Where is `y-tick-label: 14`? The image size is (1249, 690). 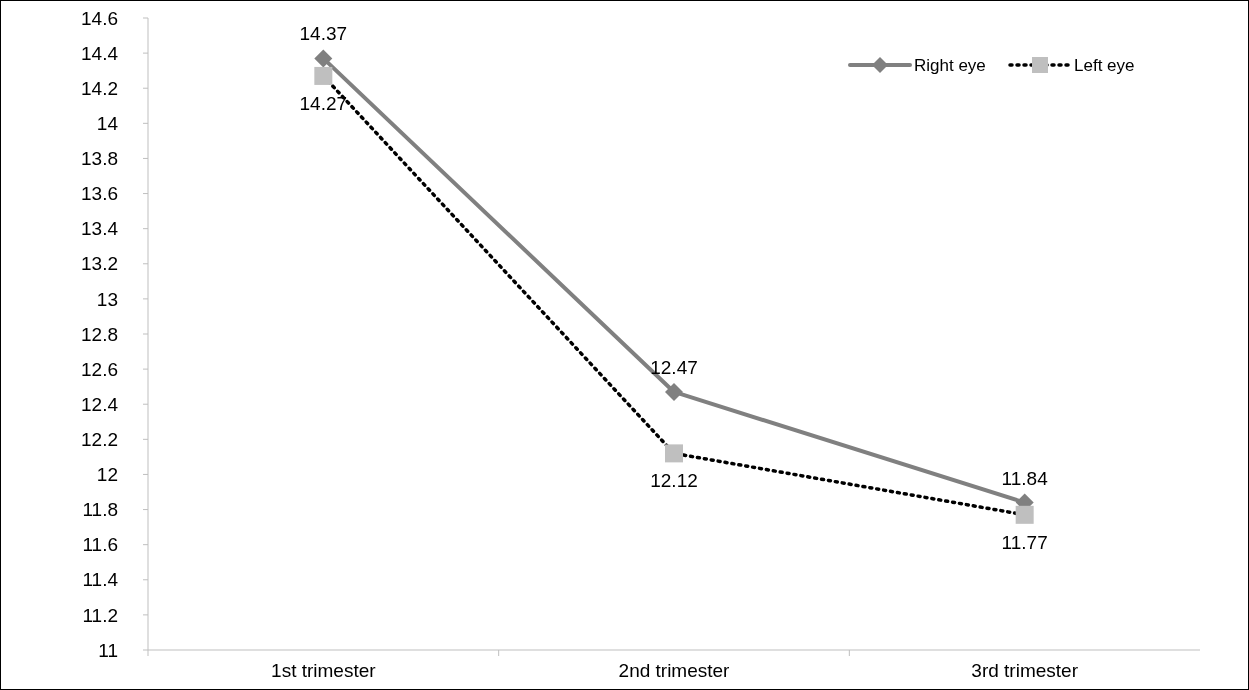
y-tick-label: 14 is located at coordinates (107, 123).